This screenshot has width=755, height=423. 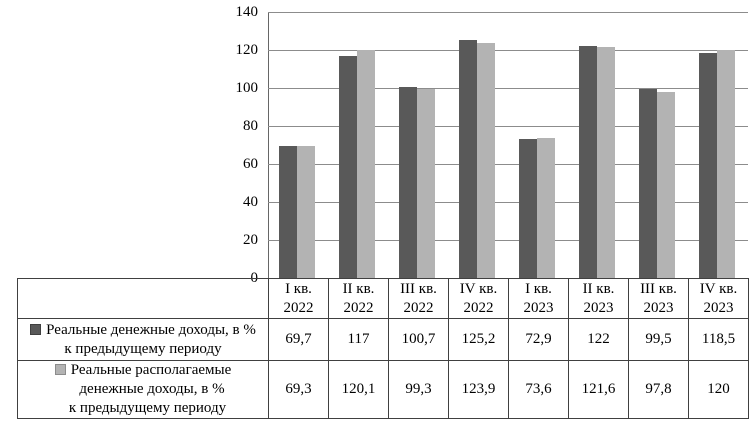 What do you see at coordinates (250, 126) in the screenshot?
I see `y-axis-tick-label: 80` at bounding box center [250, 126].